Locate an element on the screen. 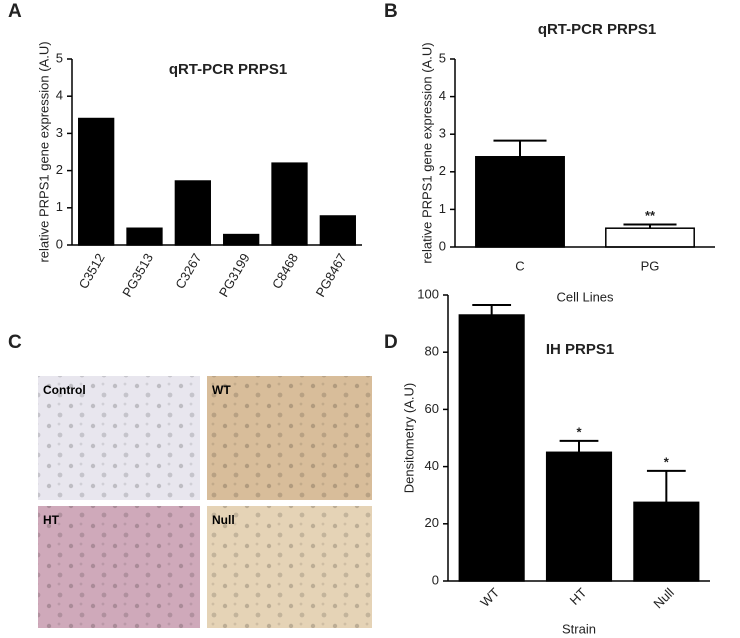 The height and width of the screenshot is (638, 740). x-tick-label: C3512 is located at coordinates (92, 271).